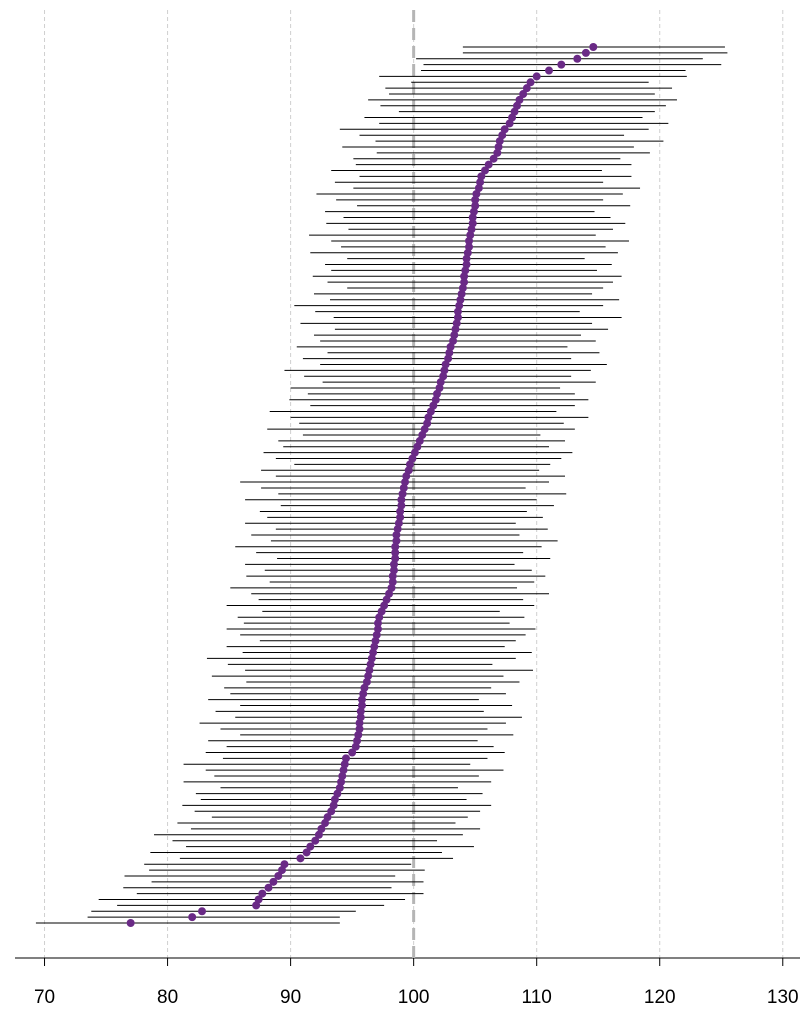  I want to click on x-tick-label: 80, so click(167, 997).